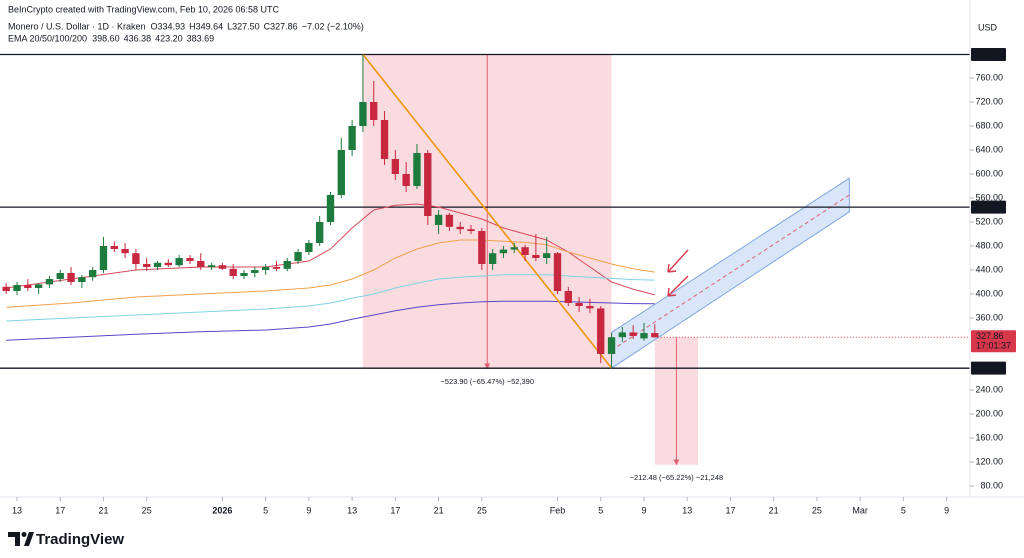 This screenshot has height=558, width=1024. What do you see at coordinates (47, 38) in the screenshot?
I see `ema-title: EMA 20/50/100/200` at bounding box center [47, 38].